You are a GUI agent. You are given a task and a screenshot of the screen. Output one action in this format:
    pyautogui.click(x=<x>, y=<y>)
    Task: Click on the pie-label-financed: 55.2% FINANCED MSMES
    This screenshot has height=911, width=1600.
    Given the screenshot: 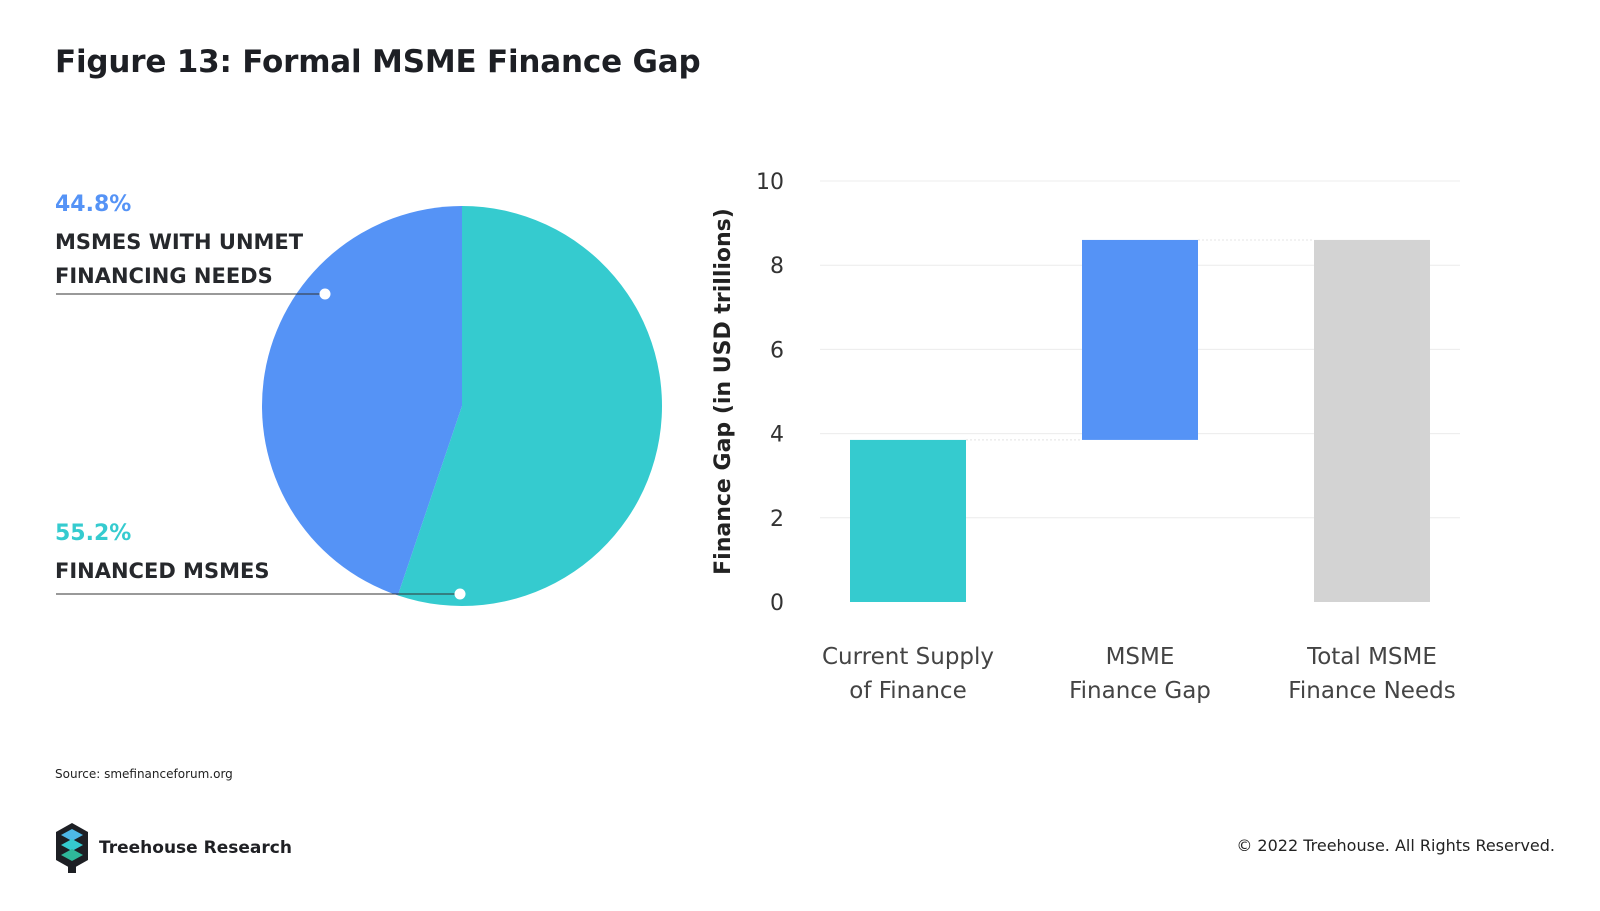 What is the action you would take?
    pyautogui.click(x=205, y=554)
    